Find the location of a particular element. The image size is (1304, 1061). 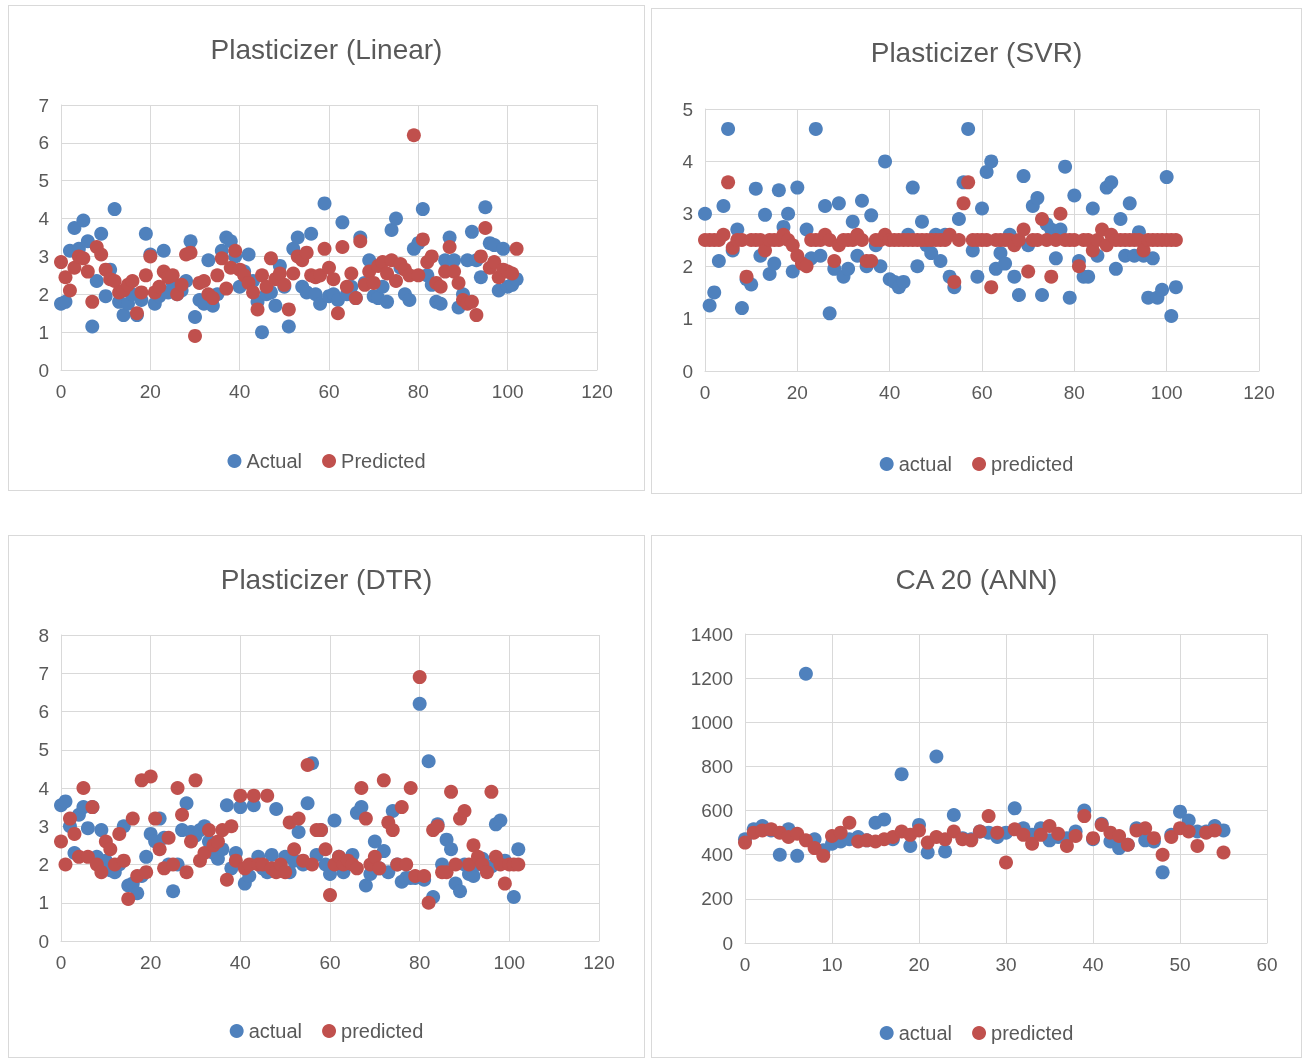

chart-title: Plasticizer (Linear) is located at coordinates (326, 49).